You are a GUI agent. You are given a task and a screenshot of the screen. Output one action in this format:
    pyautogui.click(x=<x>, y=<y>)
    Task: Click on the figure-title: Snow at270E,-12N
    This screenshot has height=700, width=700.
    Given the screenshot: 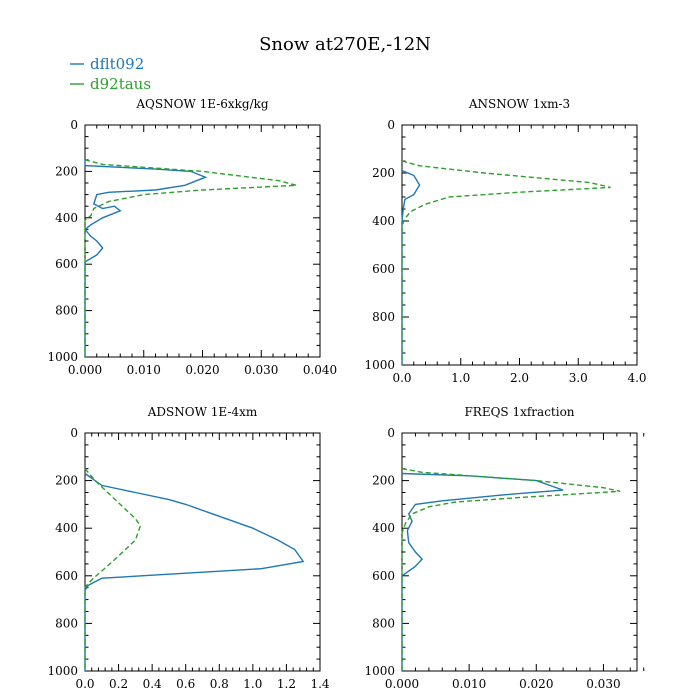 What is the action you would take?
    pyautogui.click(x=345, y=44)
    